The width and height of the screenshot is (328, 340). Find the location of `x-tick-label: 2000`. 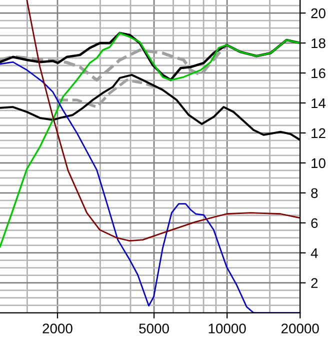

x-tick-label: 2000 is located at coordinates (57, 329).